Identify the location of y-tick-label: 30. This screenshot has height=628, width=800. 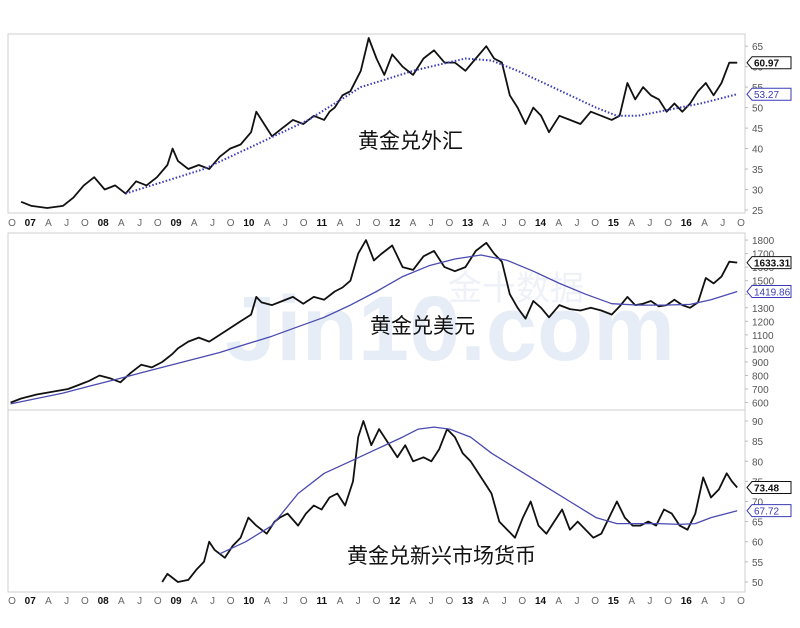
(758, 191).